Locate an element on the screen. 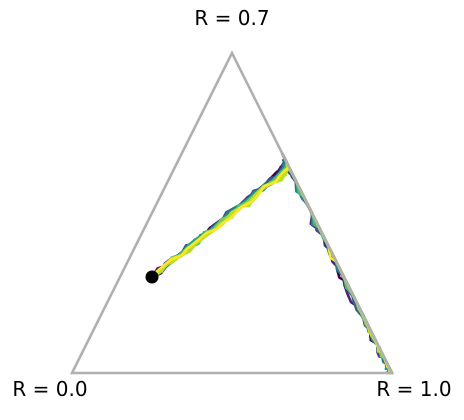  start-point-marker is located at coordinates (152, 277).